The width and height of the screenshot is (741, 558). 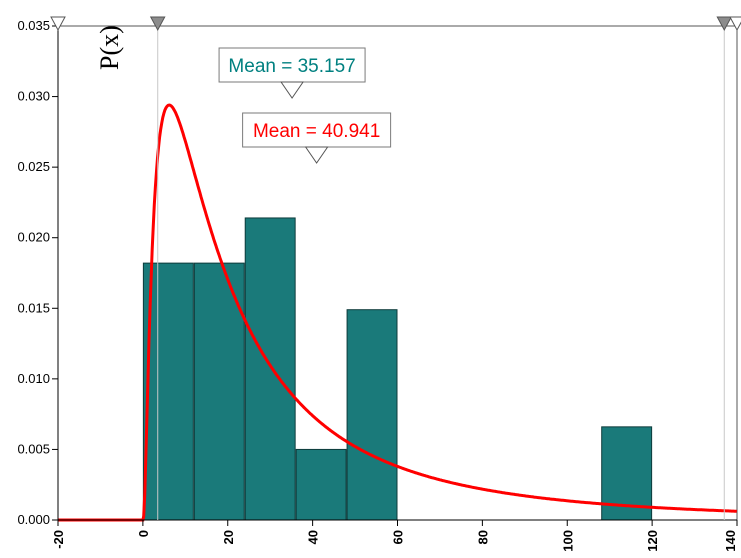 What do you see at coordinates (724, 24) in the screenshot?
I see `right-range-marker` at bounding box center [724, 24].